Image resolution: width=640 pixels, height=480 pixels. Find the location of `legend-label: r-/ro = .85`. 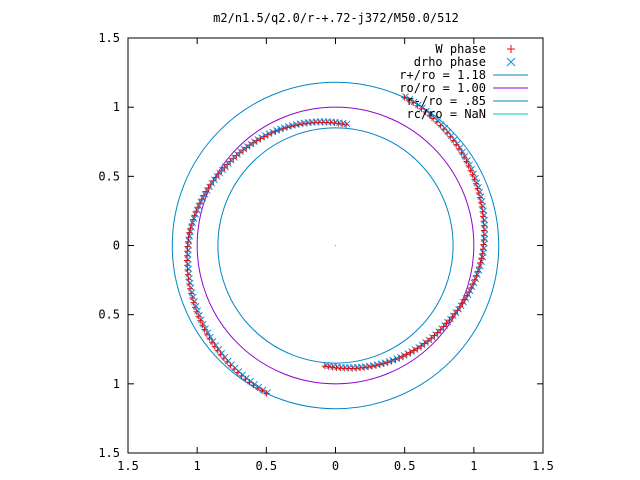

legend-label: r-/ro = .85 is located at coordinates (446, 101).